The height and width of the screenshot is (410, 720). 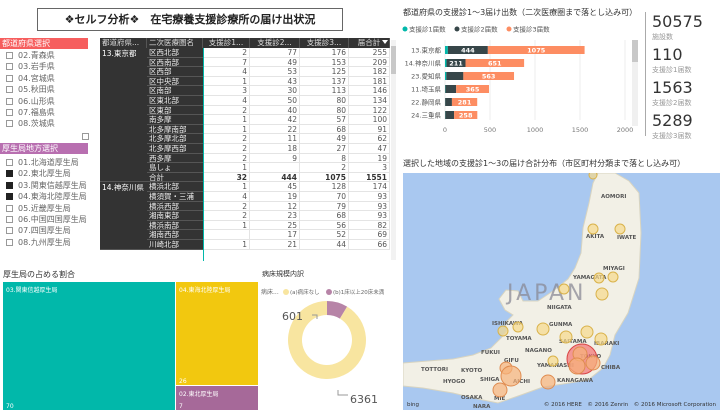 What do you see at coordinates (275, 158) in the screenshot?
I see `number-cell: 9` at bounding box center [275, 158].